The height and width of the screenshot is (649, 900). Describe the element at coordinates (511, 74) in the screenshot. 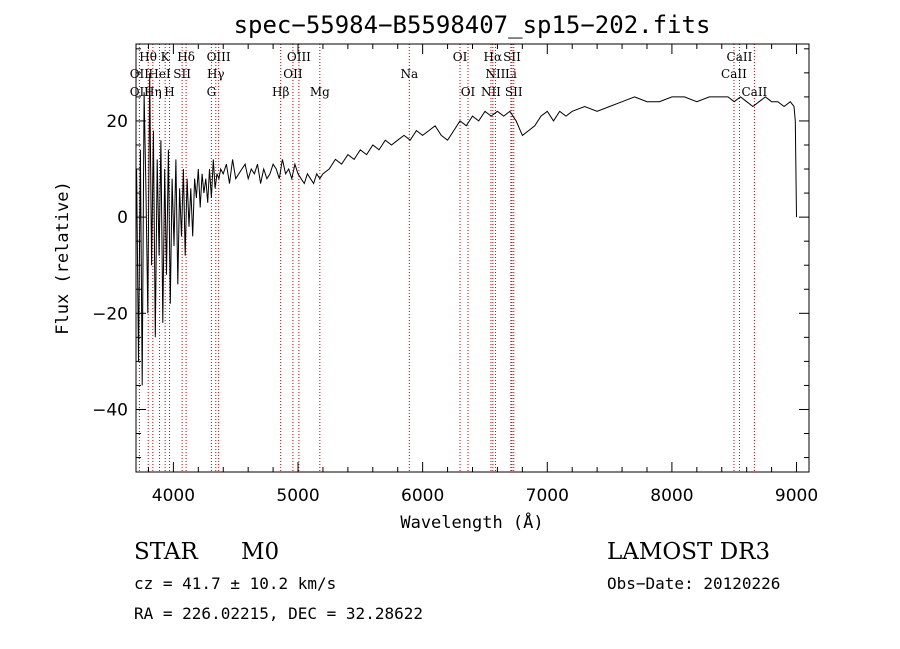

I see `spectral-line-label: Li` at that location.